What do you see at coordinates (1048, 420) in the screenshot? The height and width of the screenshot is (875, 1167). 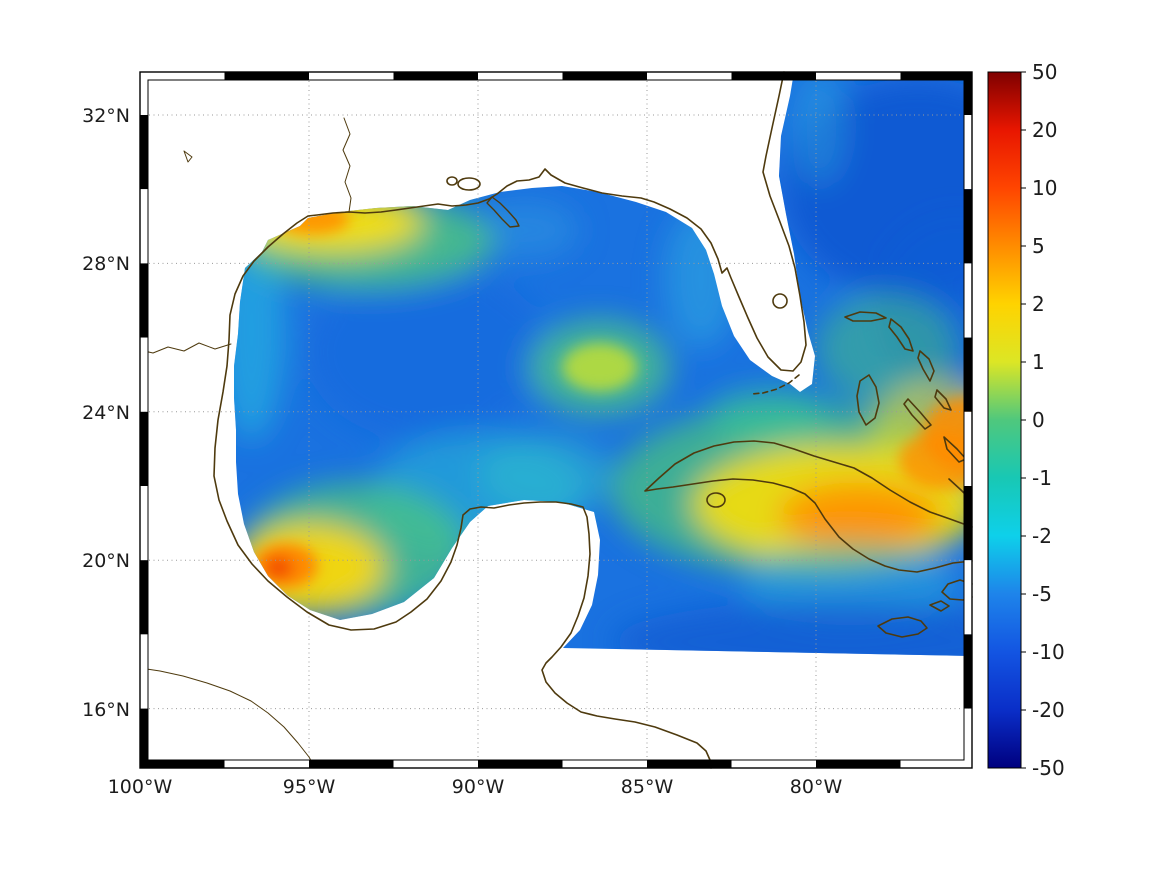 I see `colorbar-labels: 50 20 10 5 2 1 0 -1 -2 -5 -10 -20 -50` at bounding box center [1048, 420].